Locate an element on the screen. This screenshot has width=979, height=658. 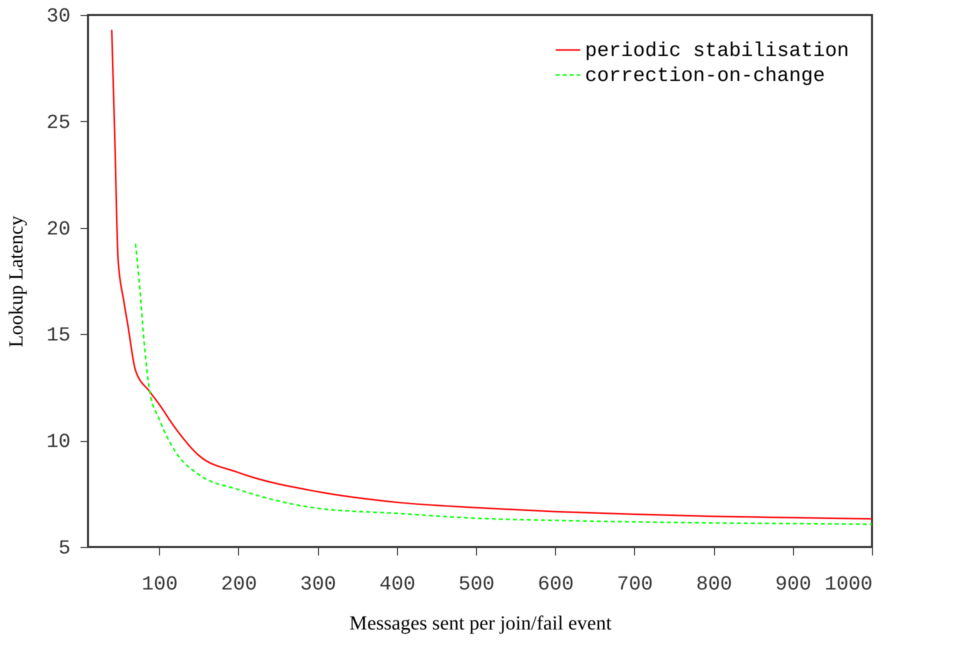
legend-label: periodic stabilisation is located at coordinates (717, 51).